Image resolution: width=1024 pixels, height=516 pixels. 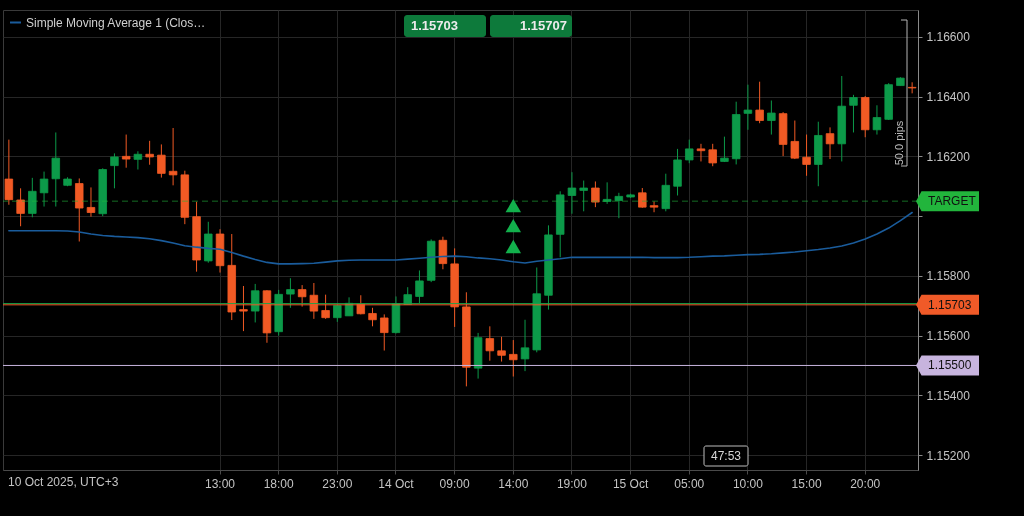 I want to click on x-tick-label: 20:00, so click(x=865, y=483).